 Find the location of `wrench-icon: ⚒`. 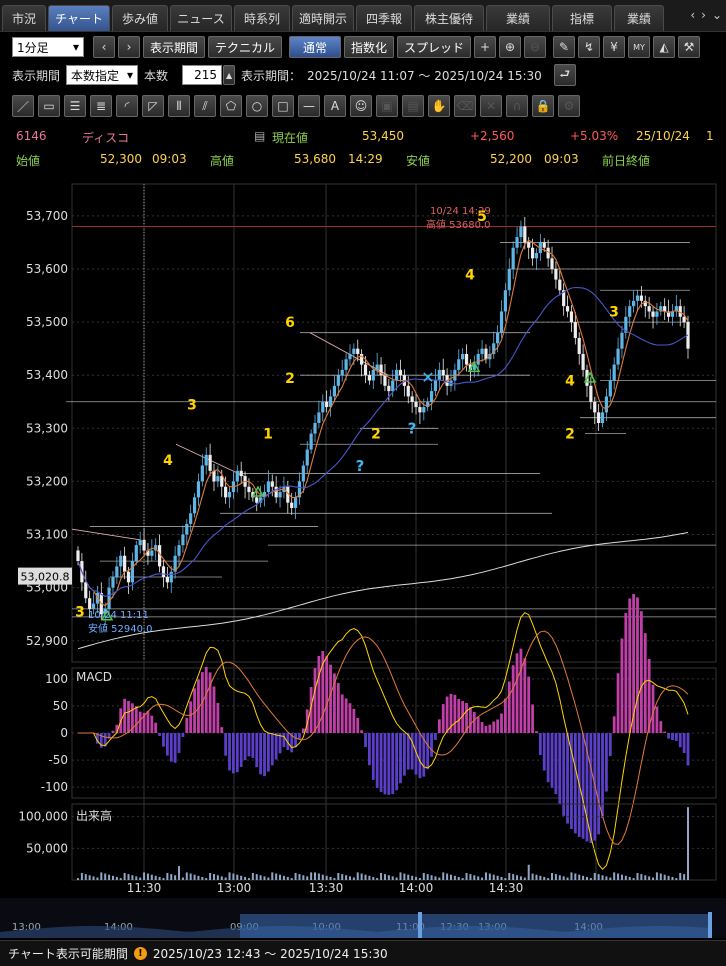

wrench-icon: ⚒ is located at coordinates (689, 47).